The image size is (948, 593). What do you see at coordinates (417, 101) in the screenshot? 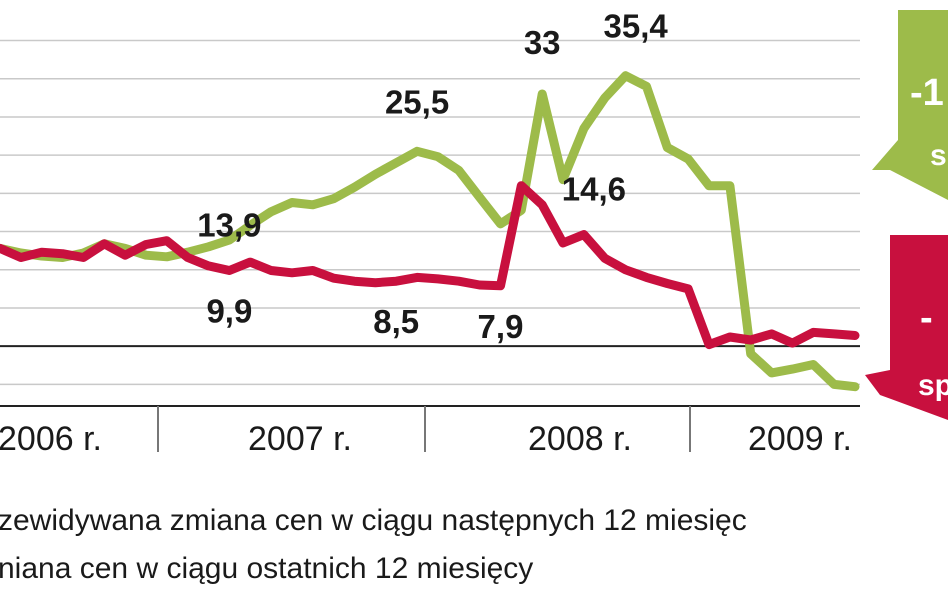
I see `data-label: 25,5` at bounding box center [417, 101].